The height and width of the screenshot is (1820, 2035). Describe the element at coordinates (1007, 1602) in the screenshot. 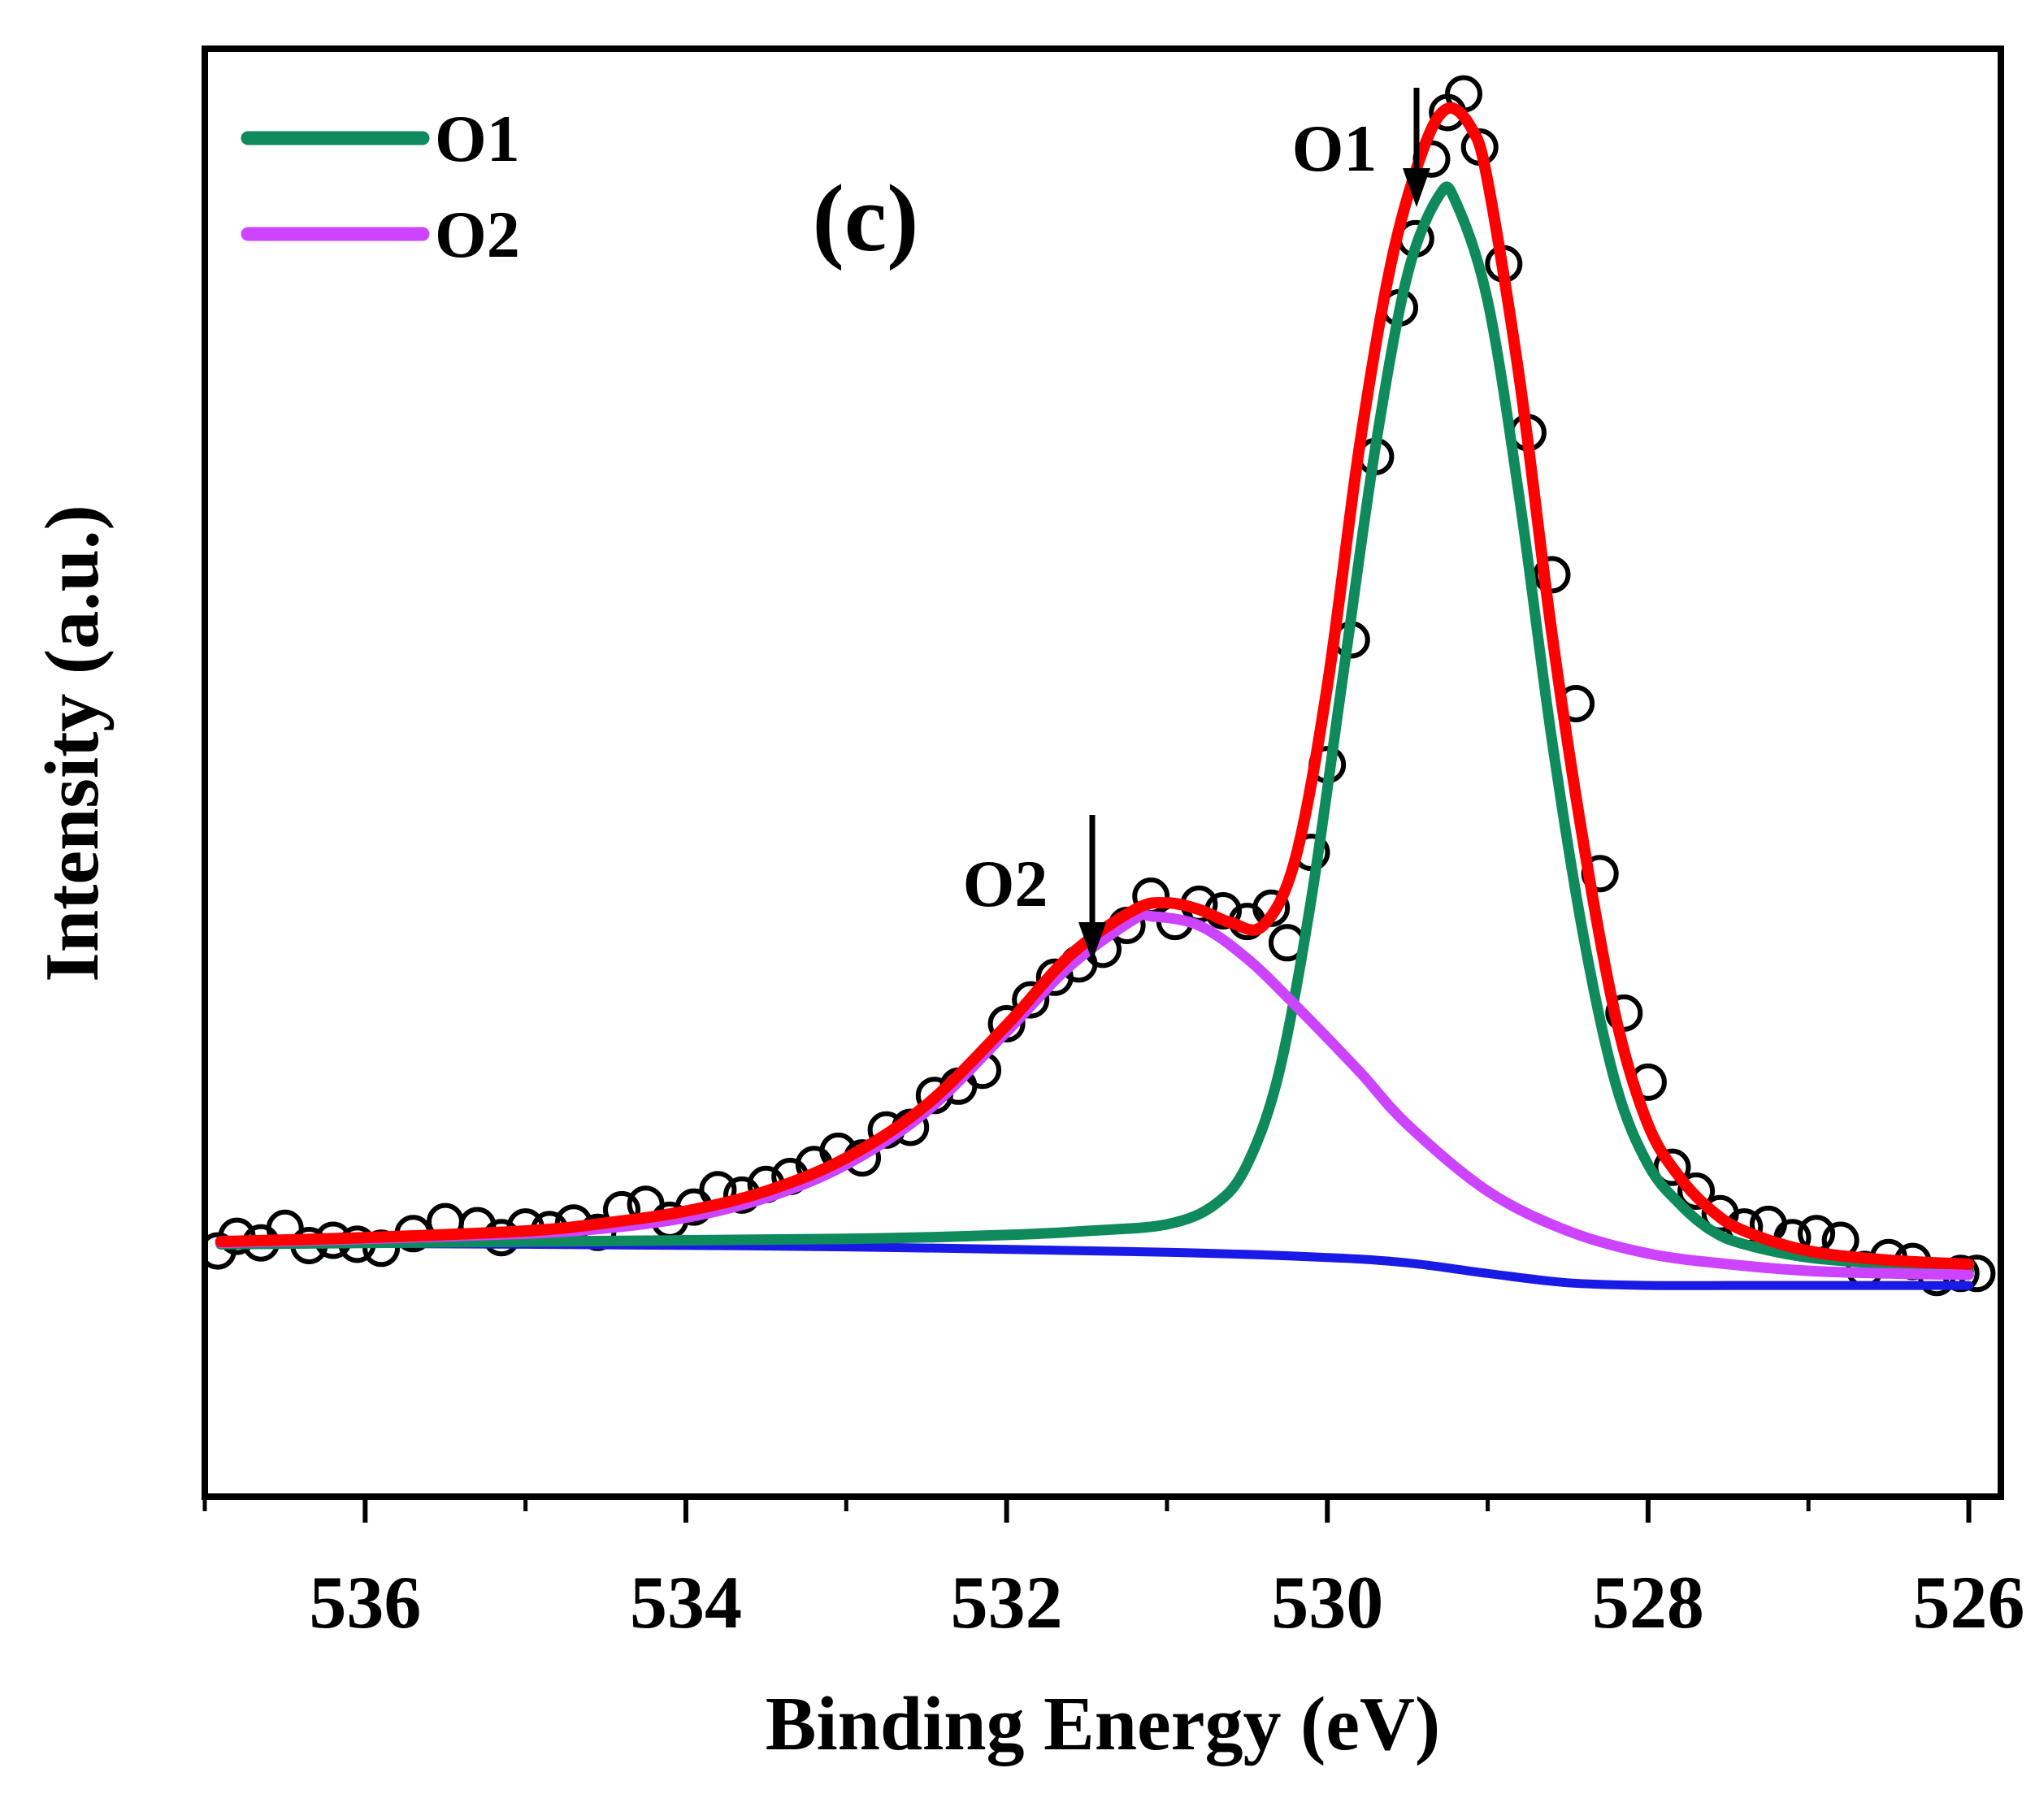

I see `x-tick-label: 532` at that location.